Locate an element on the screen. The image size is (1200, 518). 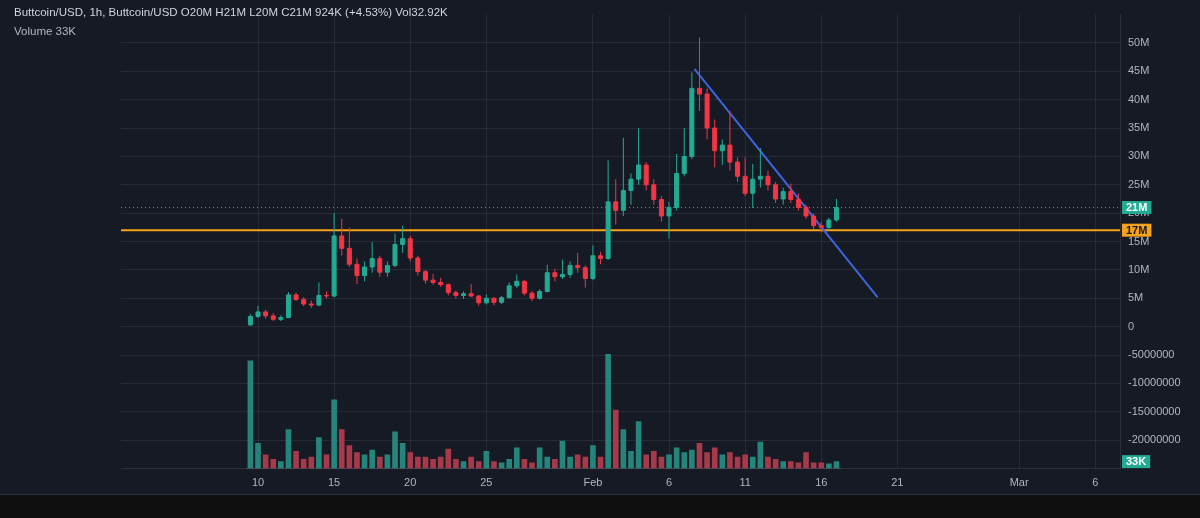
y-tick-label: 25M is located at coordinates (1139, 183).